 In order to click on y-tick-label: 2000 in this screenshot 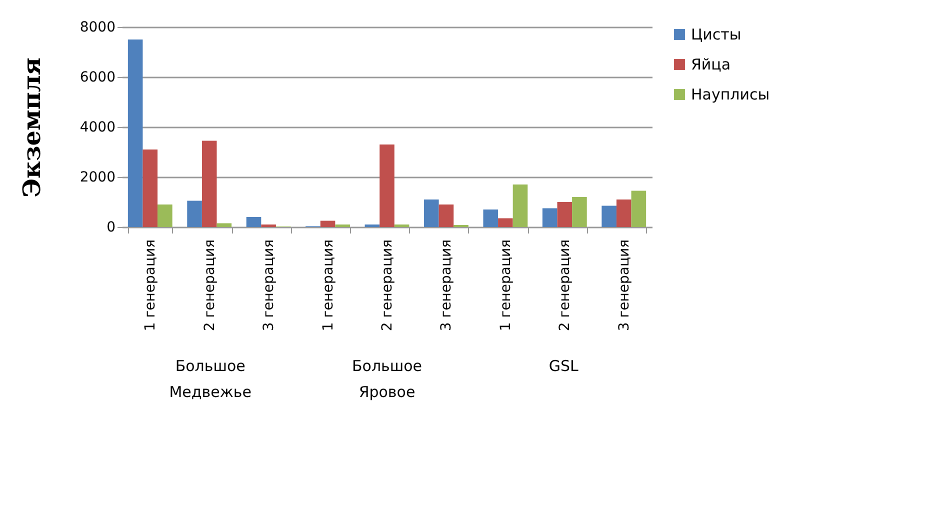, I will do `click(98, 178)`.